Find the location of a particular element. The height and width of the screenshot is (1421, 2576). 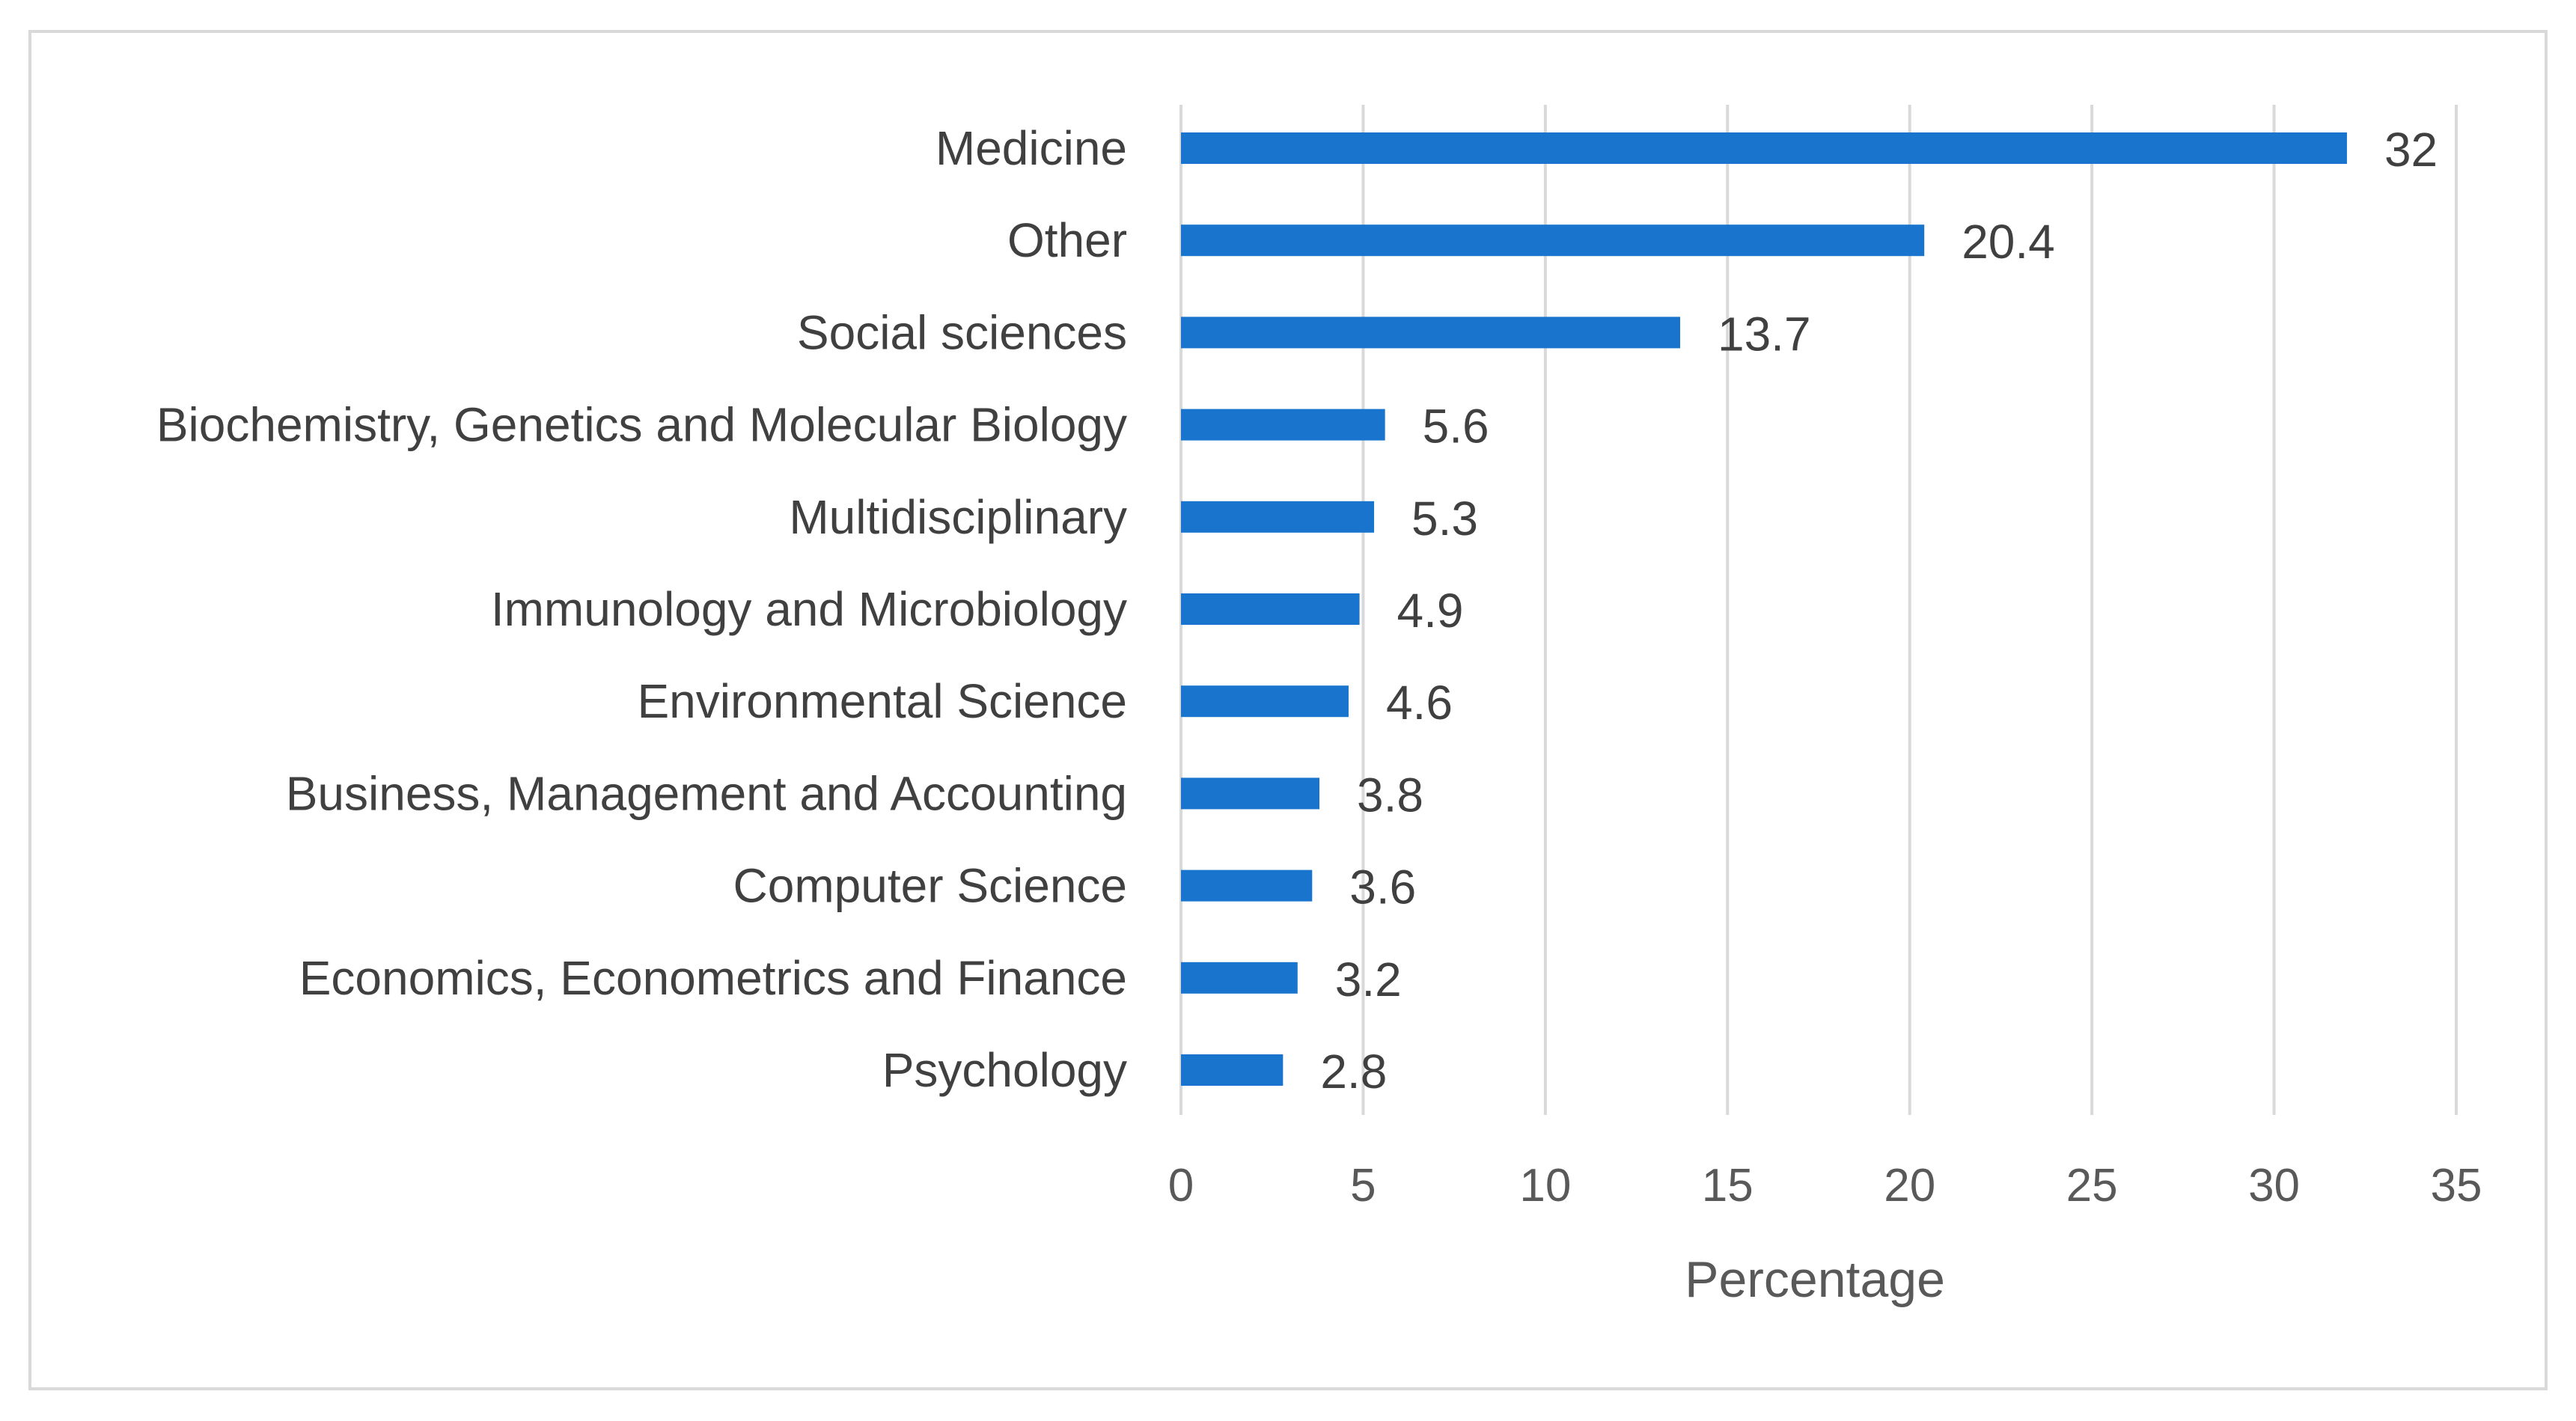

category-label: Business, Management and Accounting is located at coordinates (706, 793).